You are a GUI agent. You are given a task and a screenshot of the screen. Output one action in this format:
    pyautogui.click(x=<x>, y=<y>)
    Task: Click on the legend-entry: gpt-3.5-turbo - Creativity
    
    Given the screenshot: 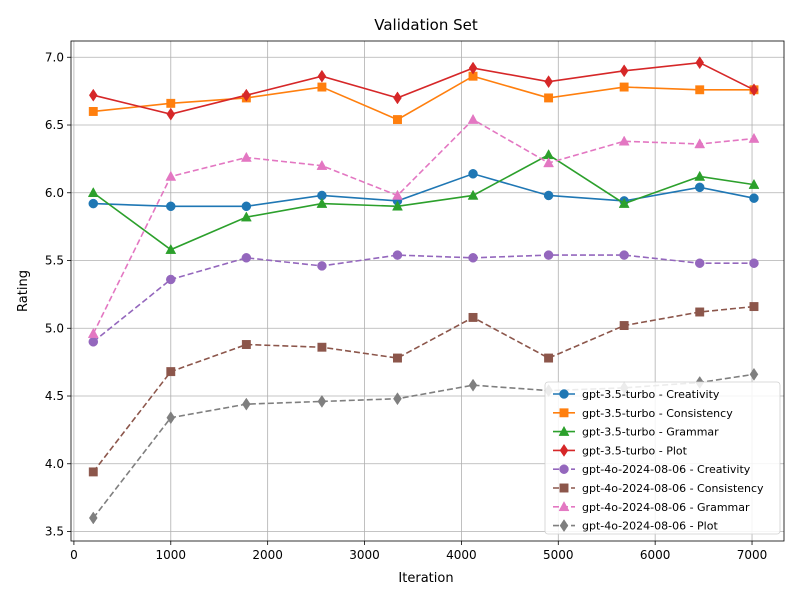 What is the action you would take?
    pyautogui.click(x=636, y=394)
    